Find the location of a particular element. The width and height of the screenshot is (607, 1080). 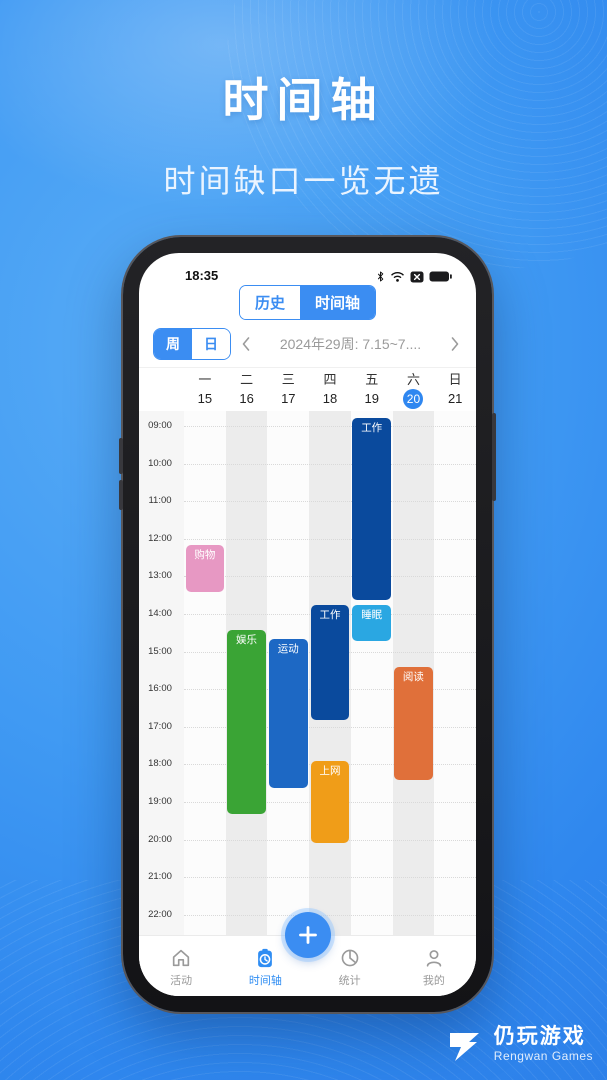

rengwan-logo-icon is located at coordinates (466, 1044).